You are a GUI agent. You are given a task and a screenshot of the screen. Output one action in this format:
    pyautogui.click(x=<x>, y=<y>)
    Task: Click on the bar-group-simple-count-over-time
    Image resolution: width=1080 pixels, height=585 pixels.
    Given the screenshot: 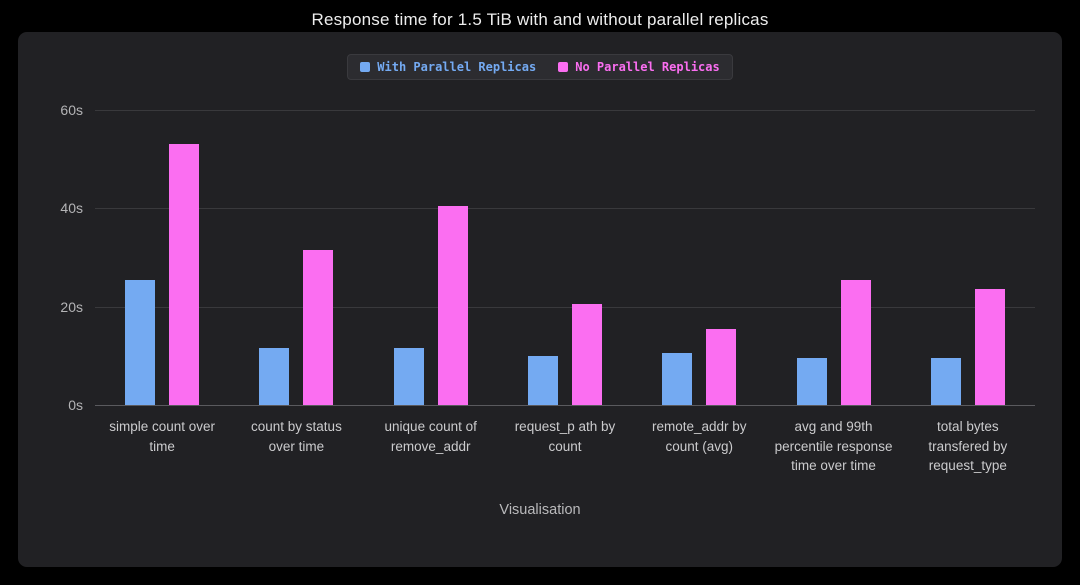 What is the action you would take?
    pyautogui.click(x=162, y=257)
    